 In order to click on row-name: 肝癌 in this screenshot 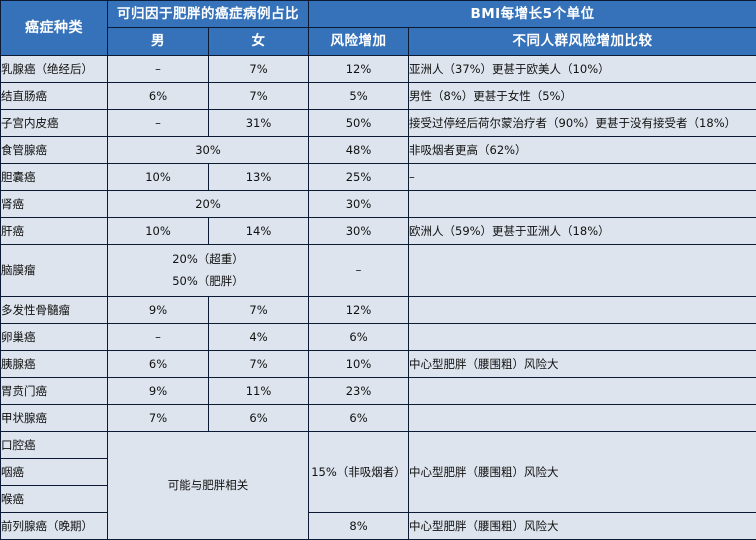, I will do `click(54, 231)`.